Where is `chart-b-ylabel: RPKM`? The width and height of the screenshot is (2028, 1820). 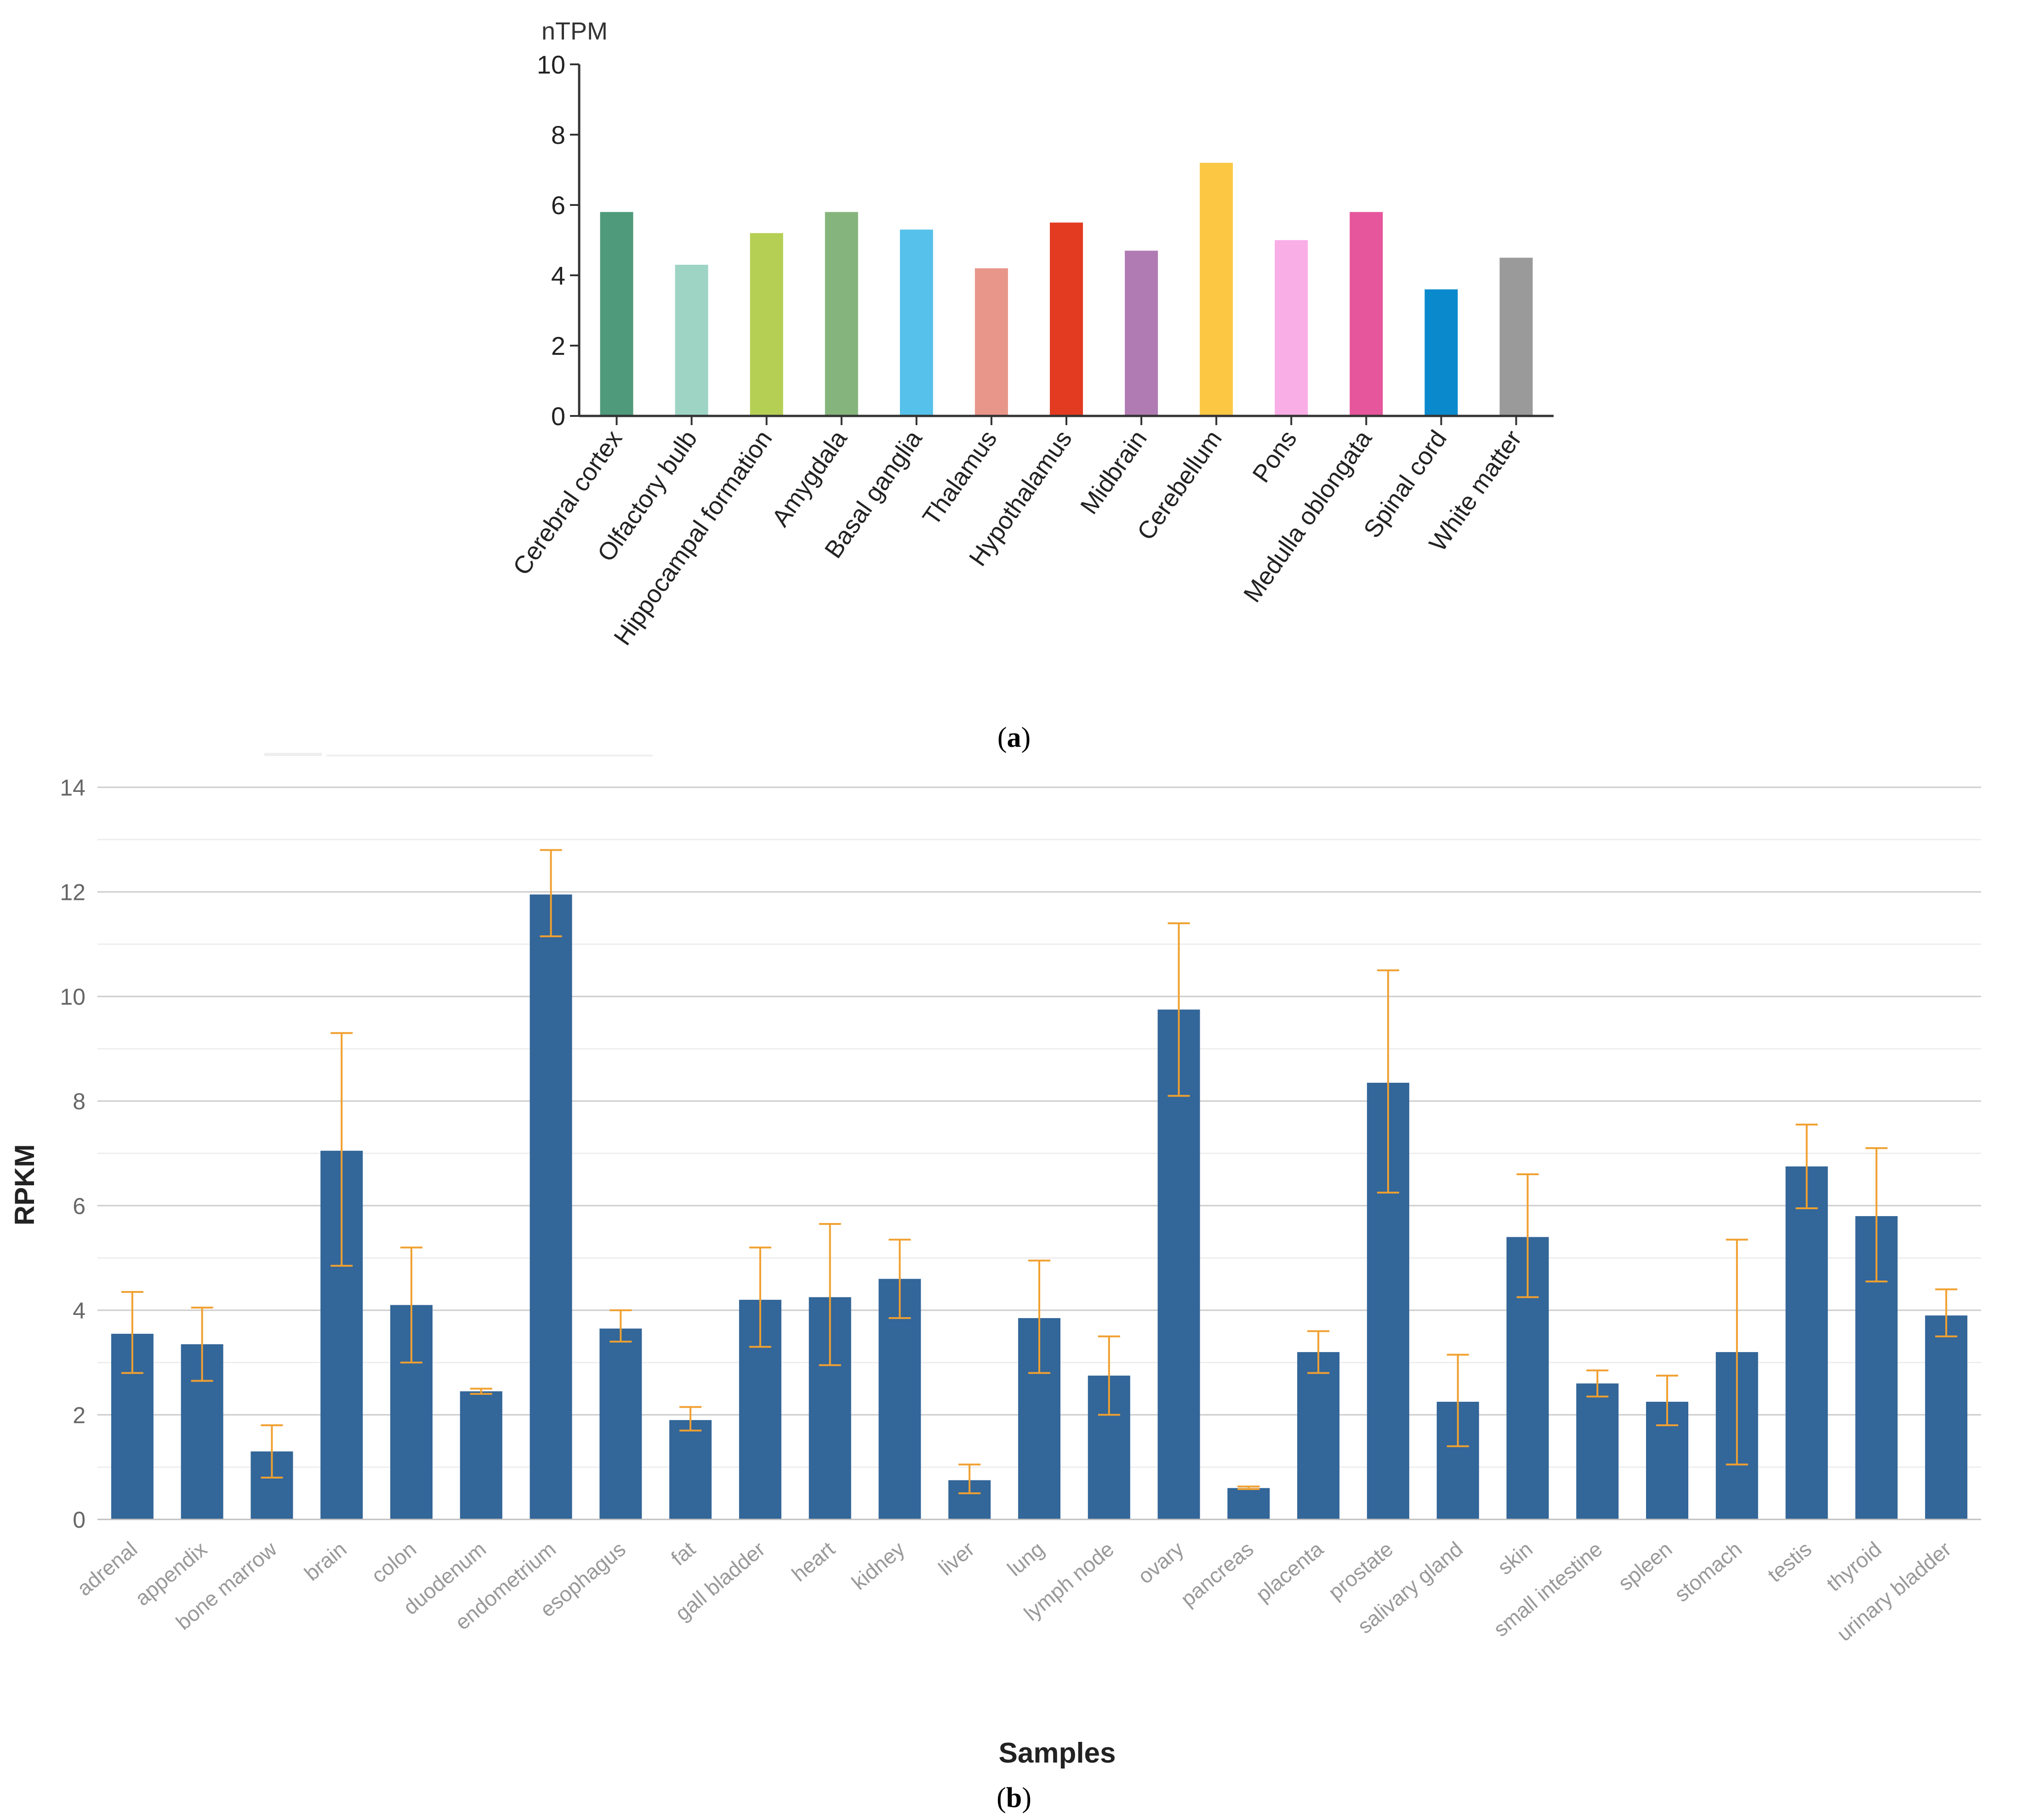 chart-b-ylabel: RPKM is located at coordinates (24, 1185).